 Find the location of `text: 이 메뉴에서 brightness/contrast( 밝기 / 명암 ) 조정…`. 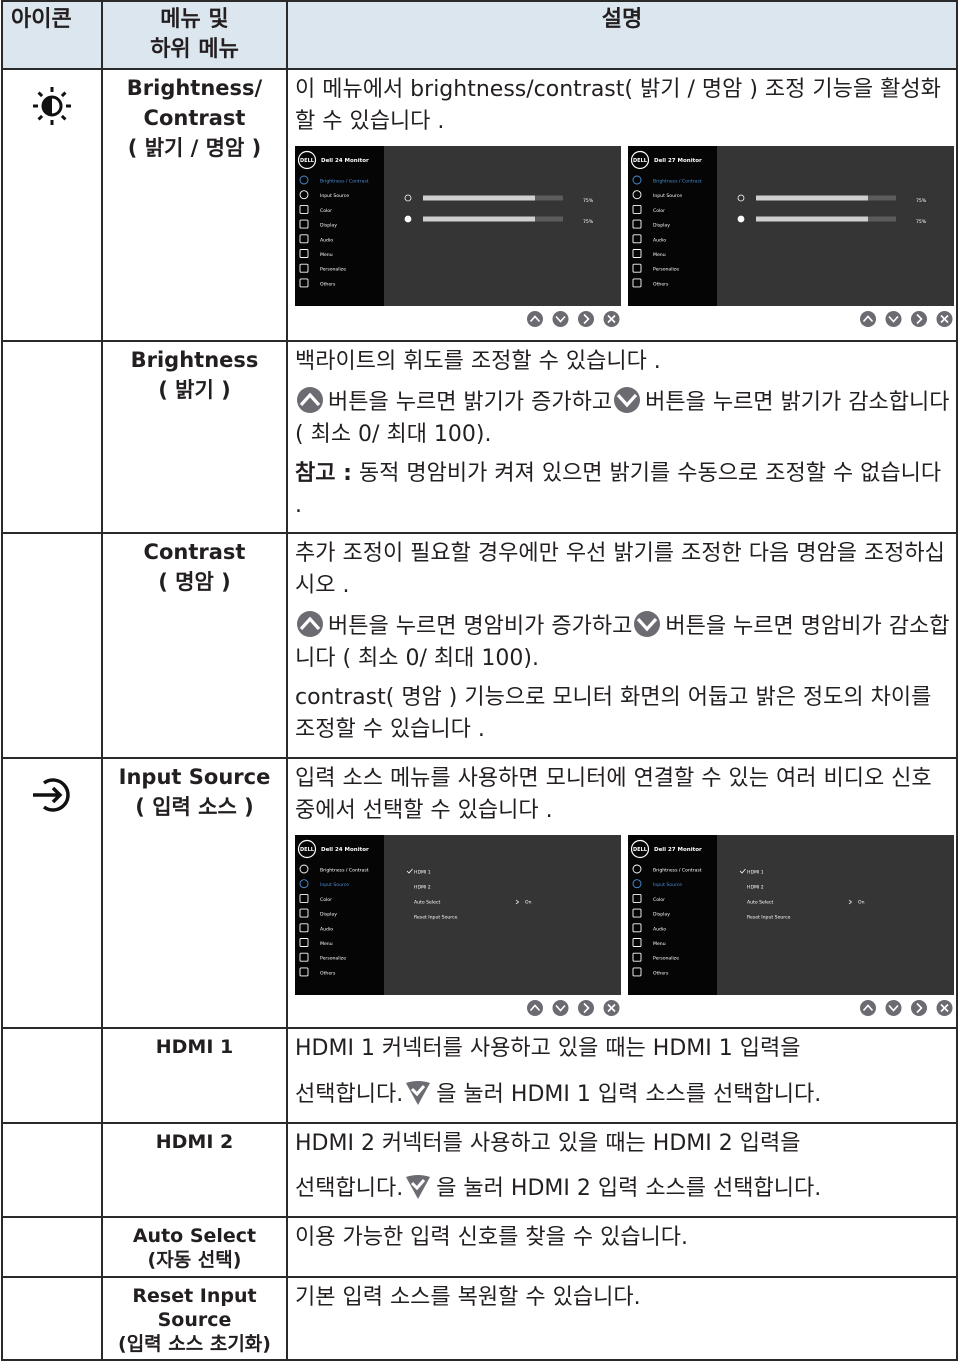

text: 이 메뉴에서 brightness/contrast( 밝기 / 명암 ) 조정… is located at coordinates (618, 105).